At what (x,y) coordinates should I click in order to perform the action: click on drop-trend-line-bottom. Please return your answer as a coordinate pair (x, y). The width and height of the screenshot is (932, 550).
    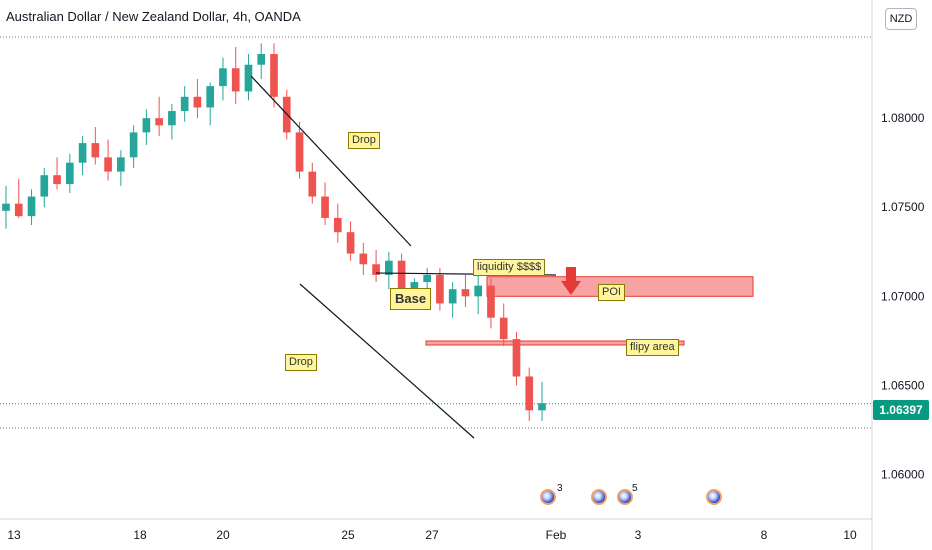
    Looking at the image, I should click on (387, 361).